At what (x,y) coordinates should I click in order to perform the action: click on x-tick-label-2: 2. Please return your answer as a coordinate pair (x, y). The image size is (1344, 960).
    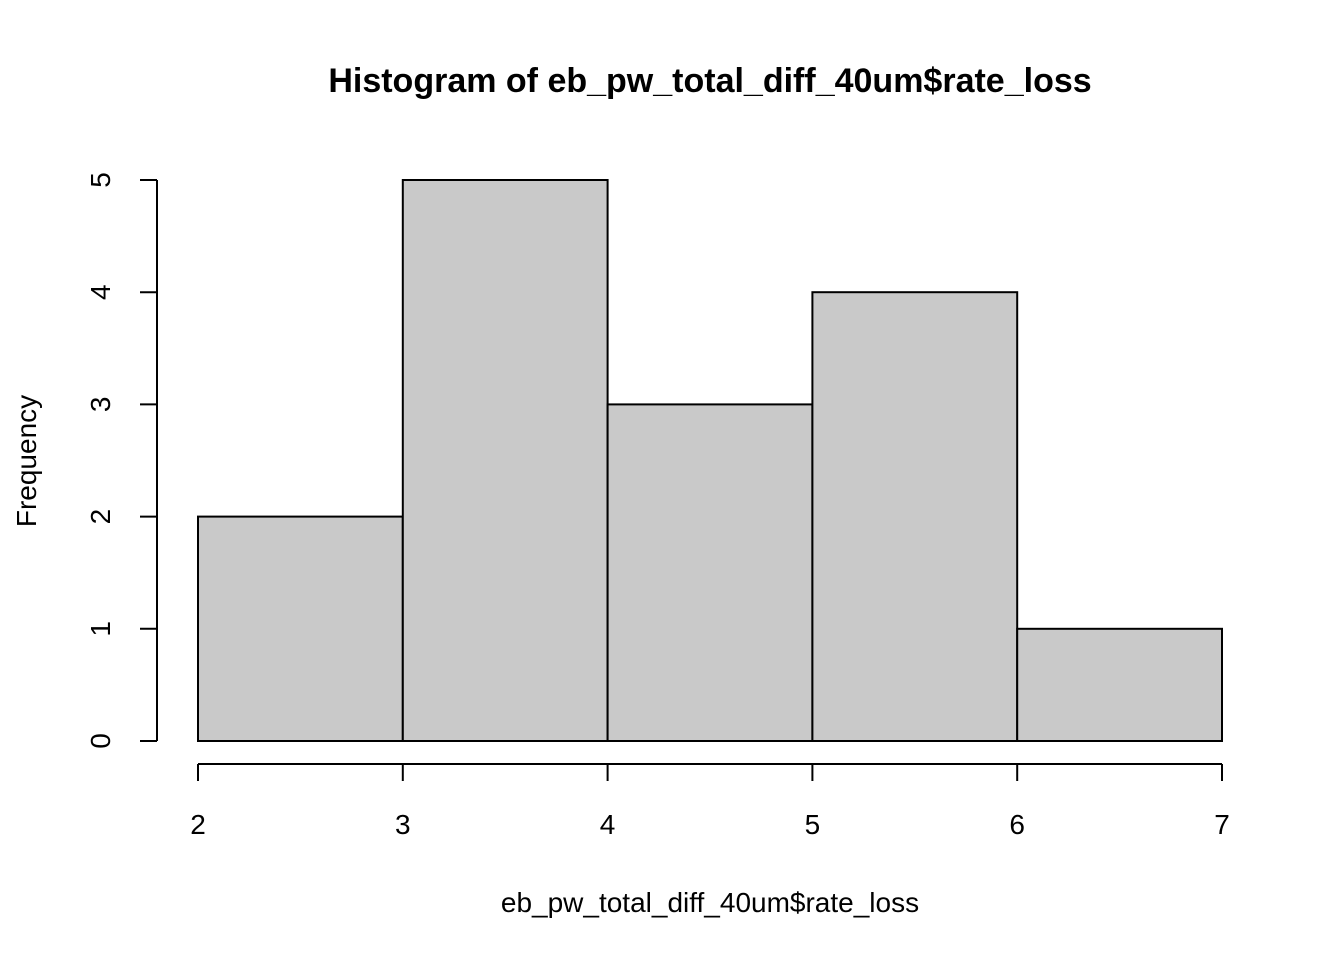
    Looking at the image, I should click on (198, 824).